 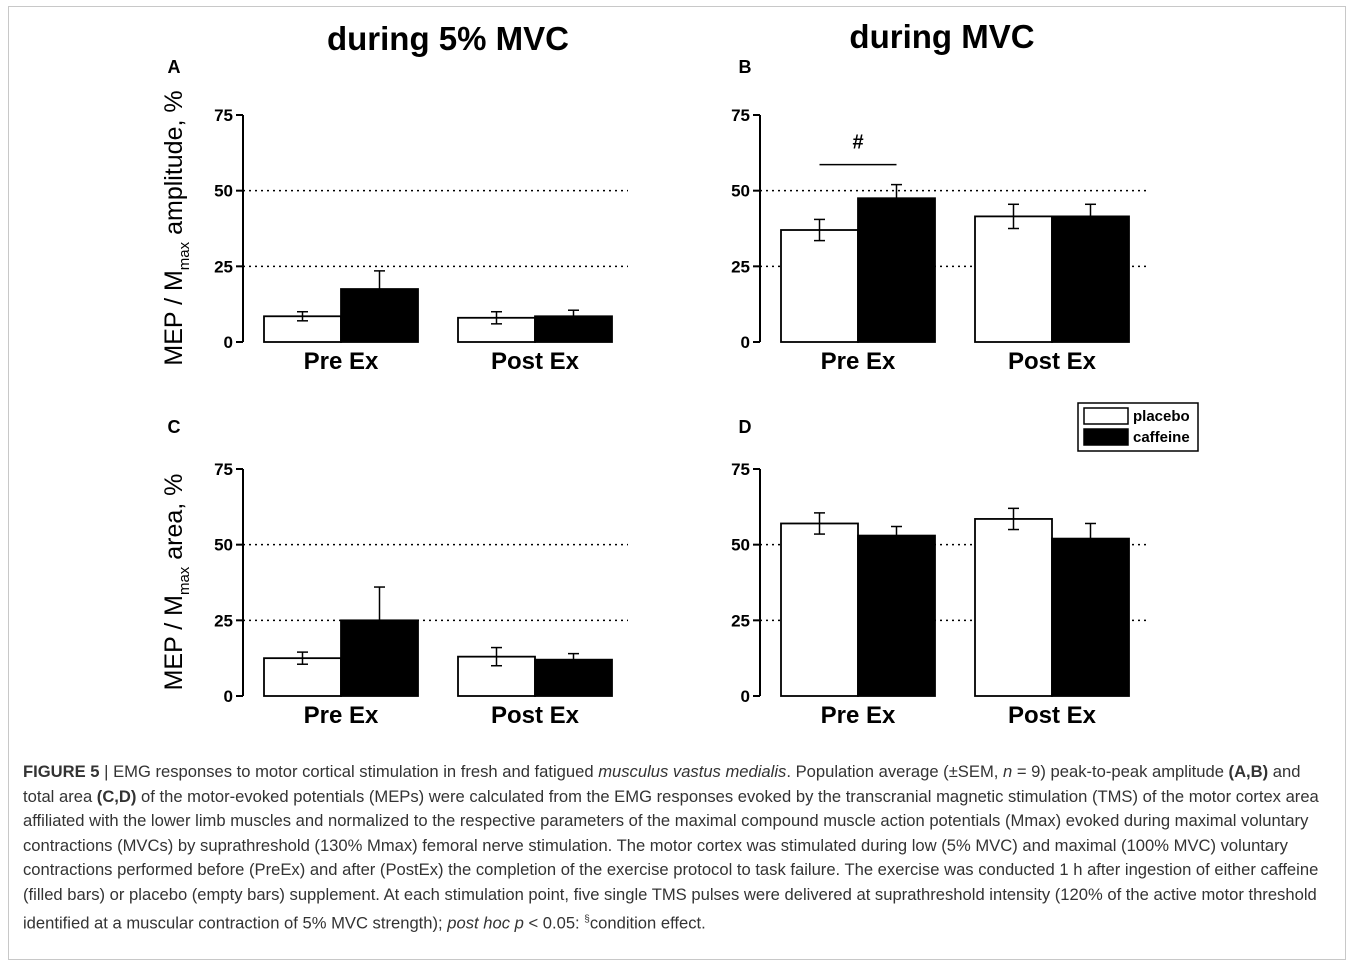 What do you see at coordinates (894, 771) in the screenshot?
I see `caption-t2: . Population average (±SEM,` at bounding box center [894, 771].